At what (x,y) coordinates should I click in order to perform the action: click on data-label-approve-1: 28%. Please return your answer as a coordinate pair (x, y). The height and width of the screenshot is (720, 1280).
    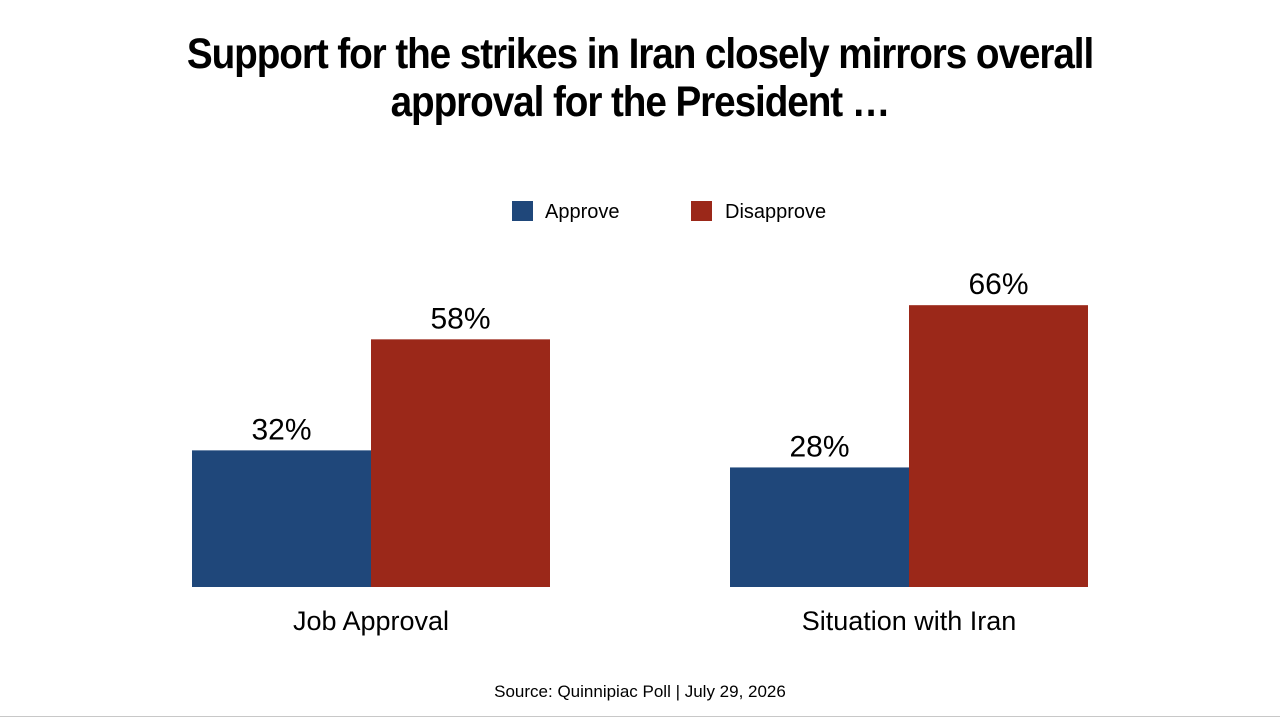
    Looking at the image, I should click on (819, 446).